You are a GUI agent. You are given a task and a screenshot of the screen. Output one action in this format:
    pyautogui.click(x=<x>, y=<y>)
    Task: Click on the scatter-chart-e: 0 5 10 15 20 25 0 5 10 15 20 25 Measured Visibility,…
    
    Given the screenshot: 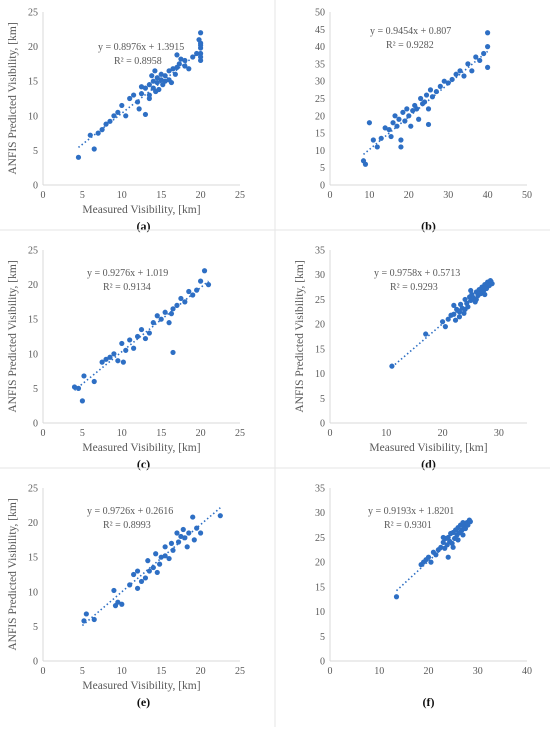 What is the action you would take?
    pyautogui.click(x=126, y=597)
    